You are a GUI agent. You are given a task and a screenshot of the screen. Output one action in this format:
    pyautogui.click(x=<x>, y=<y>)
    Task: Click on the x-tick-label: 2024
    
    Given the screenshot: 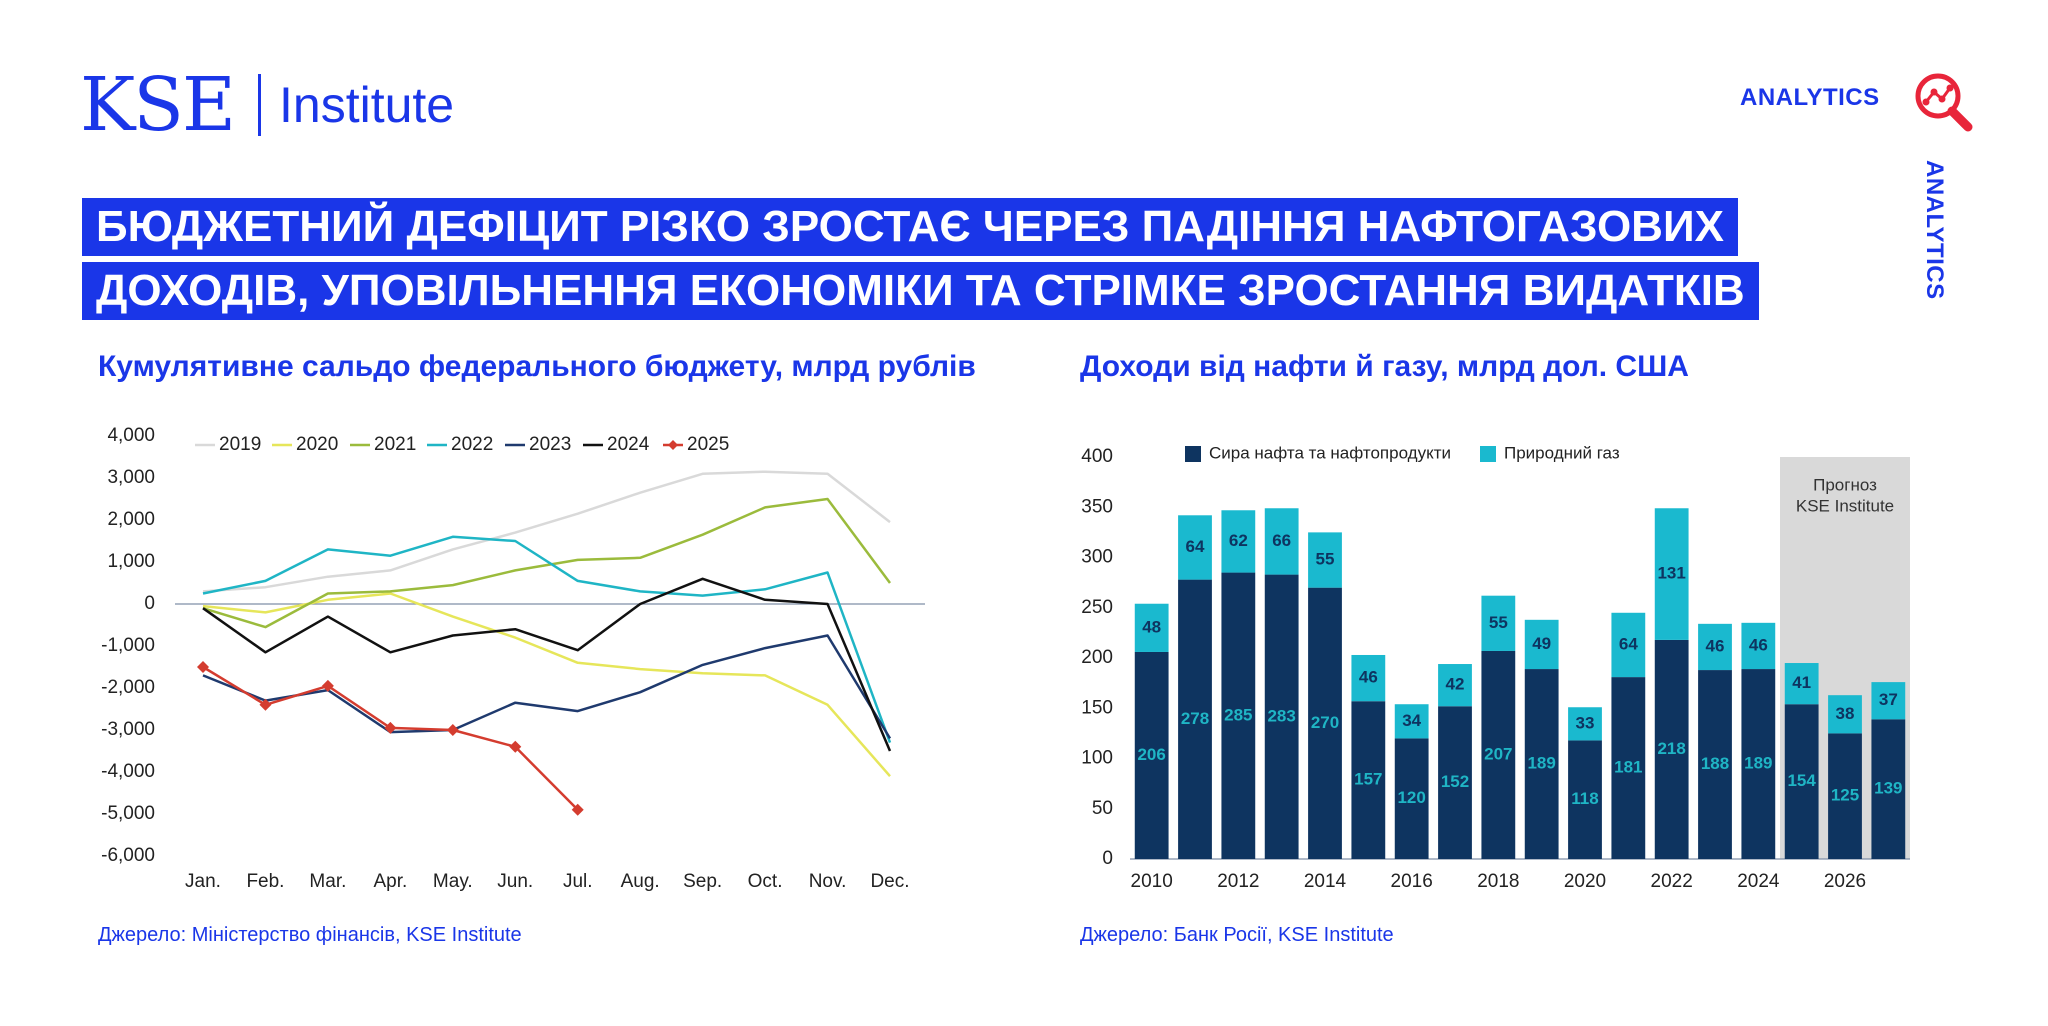 What is the action you would take?
    pyautogui.click(x=1758, y=881)
    